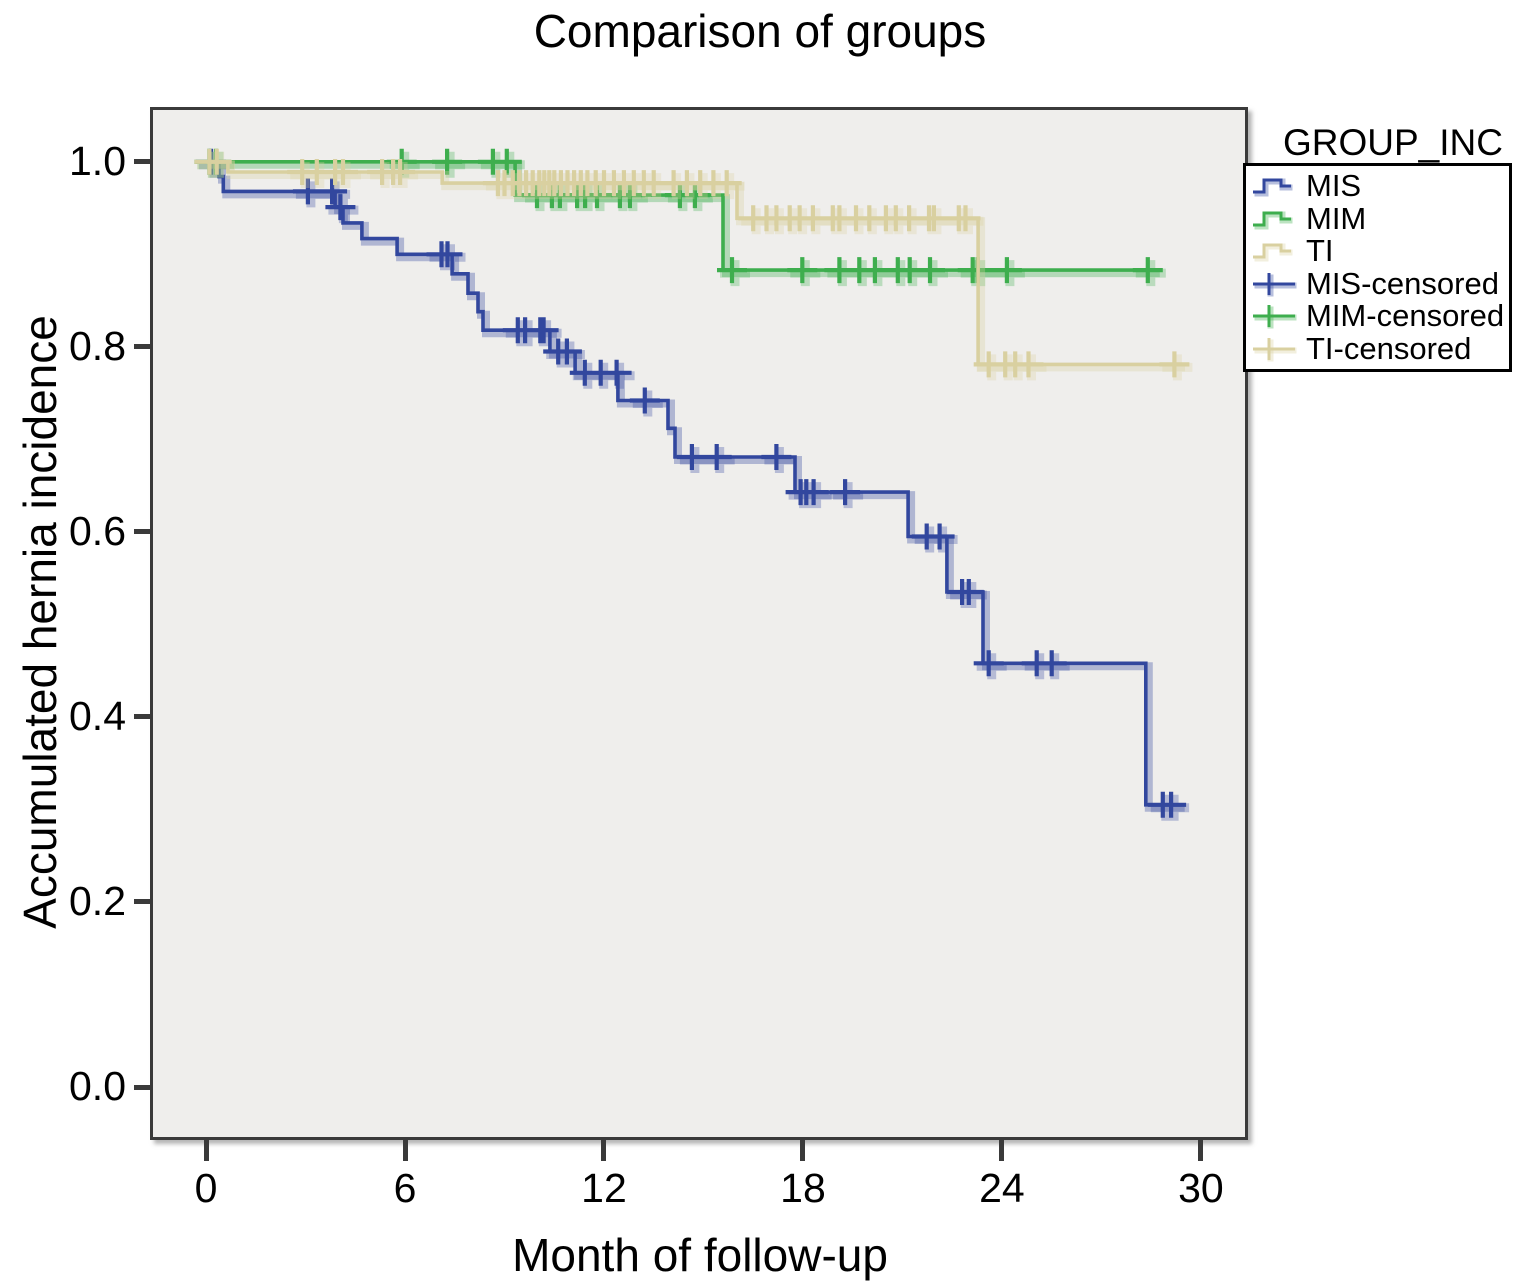 The width and height of the screenshot is (1516, 1282). I want to click on legend-item-MIM-censored: MIM-censored, so click(1380, 316).